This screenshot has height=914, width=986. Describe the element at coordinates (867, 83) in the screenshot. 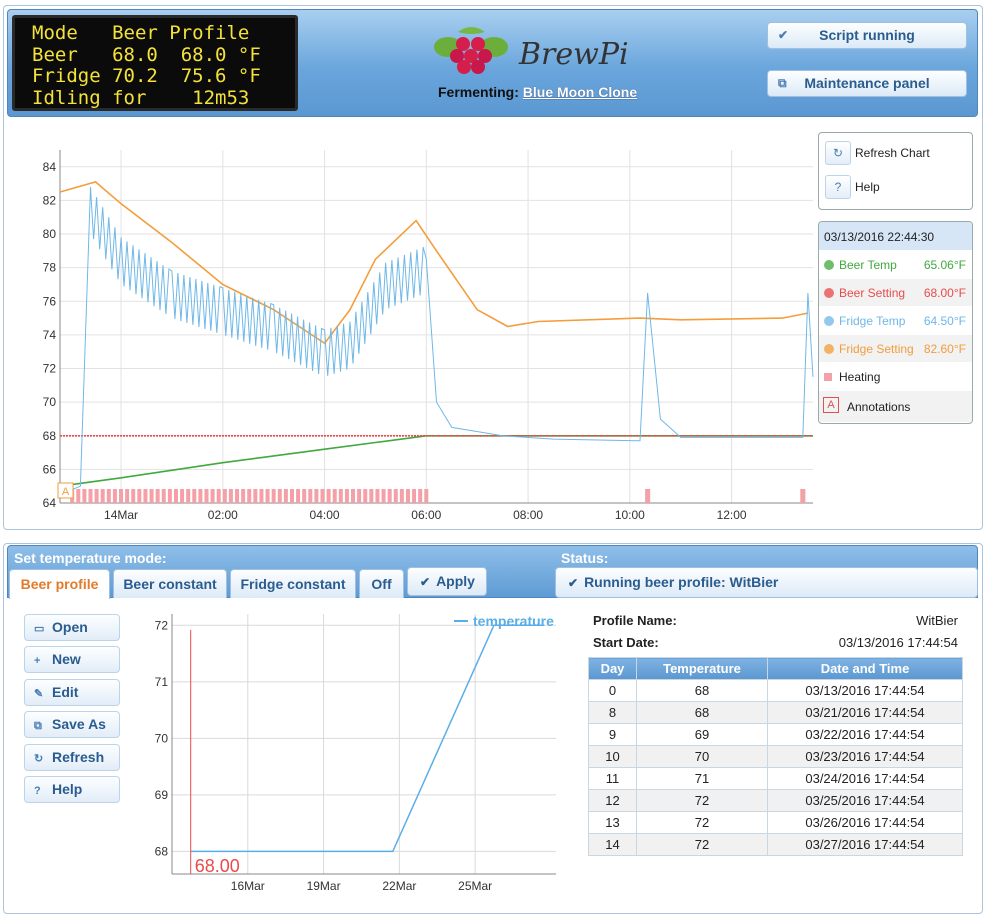

I see `maintenance-panel-button: ⧉ Maintenance panel` at that location.